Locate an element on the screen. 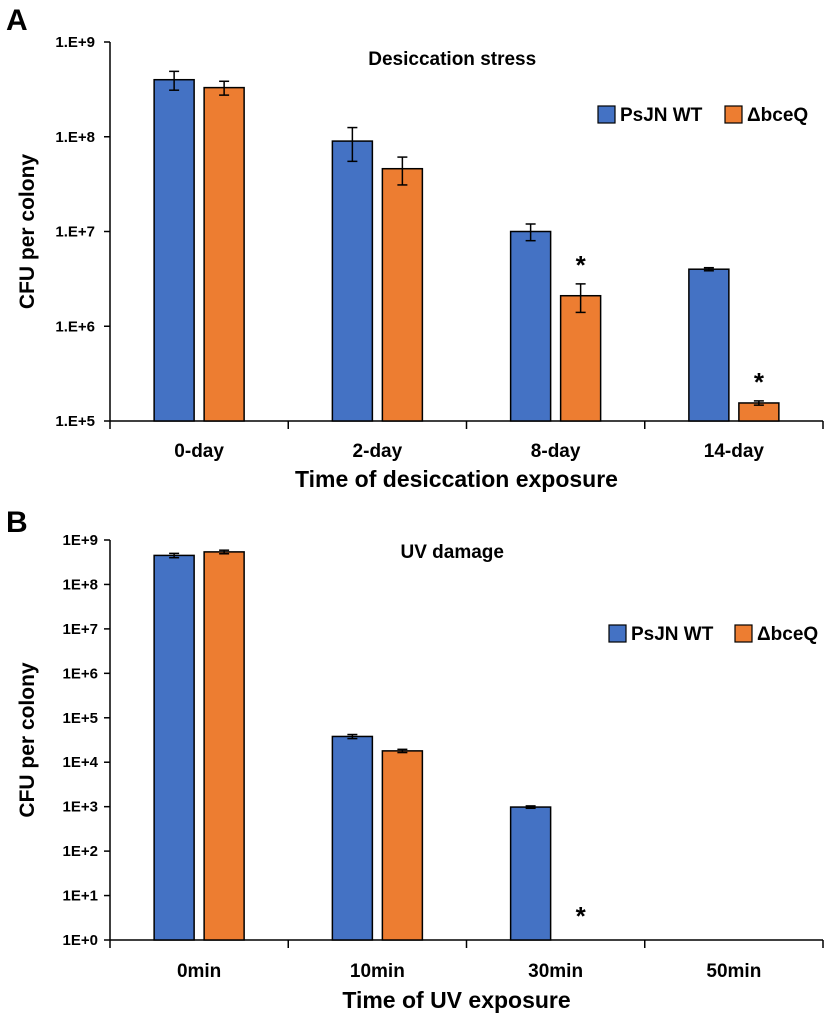 The image size is (836, 1023). y-tick-label: 1.E+9 is located at coordinates (75, 42).